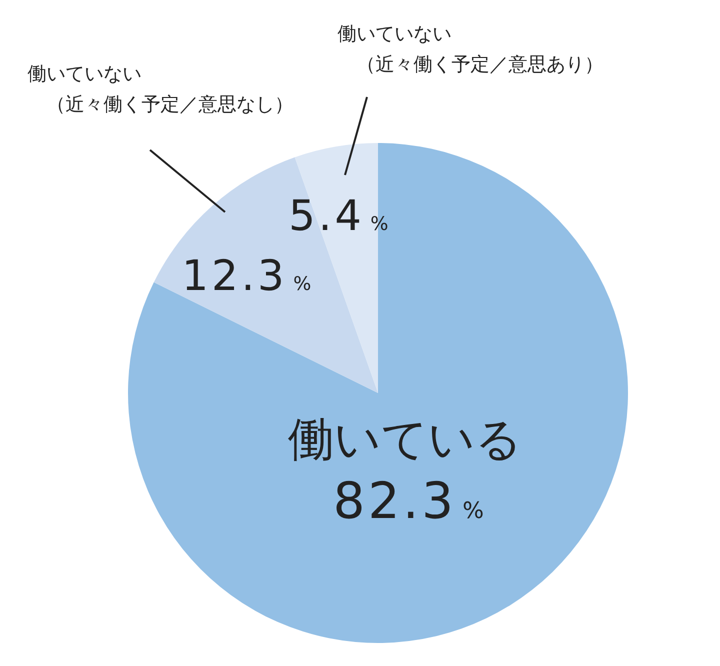 Image resolution: width=720 pixels, height=666 pixels. What do you see at coordinates (161, 89) in the screenshot?
I see `slice-label: 働いていない（近々働く予定／意思なし）` at bounding box center [161, 89].